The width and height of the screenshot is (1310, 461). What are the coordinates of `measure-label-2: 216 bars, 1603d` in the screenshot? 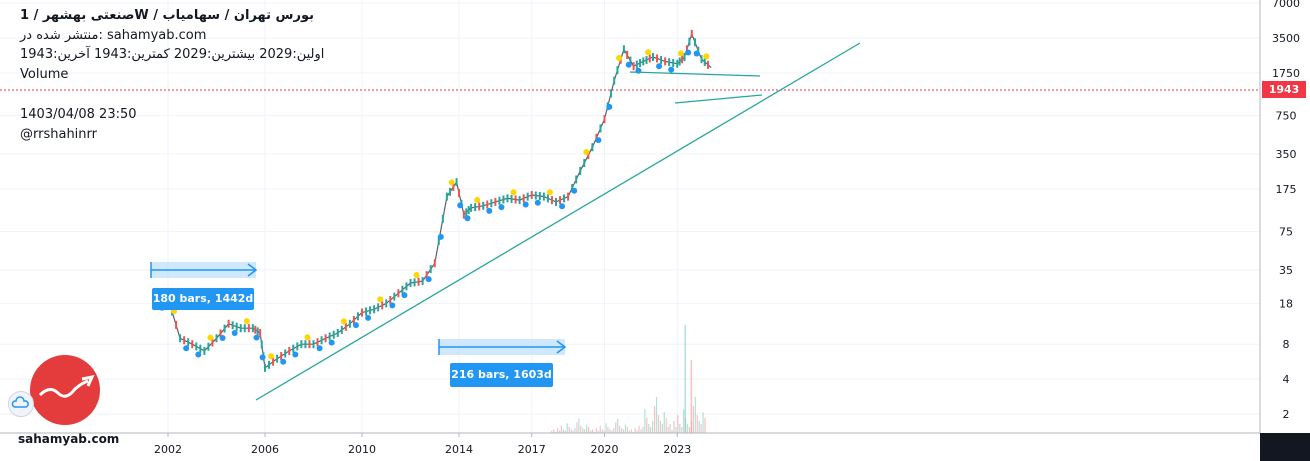 It's located at (501, 375).